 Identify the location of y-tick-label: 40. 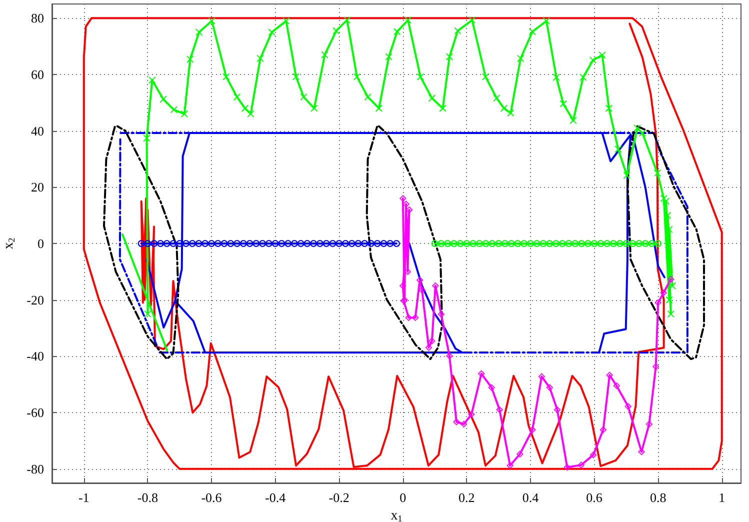
(37, 130).